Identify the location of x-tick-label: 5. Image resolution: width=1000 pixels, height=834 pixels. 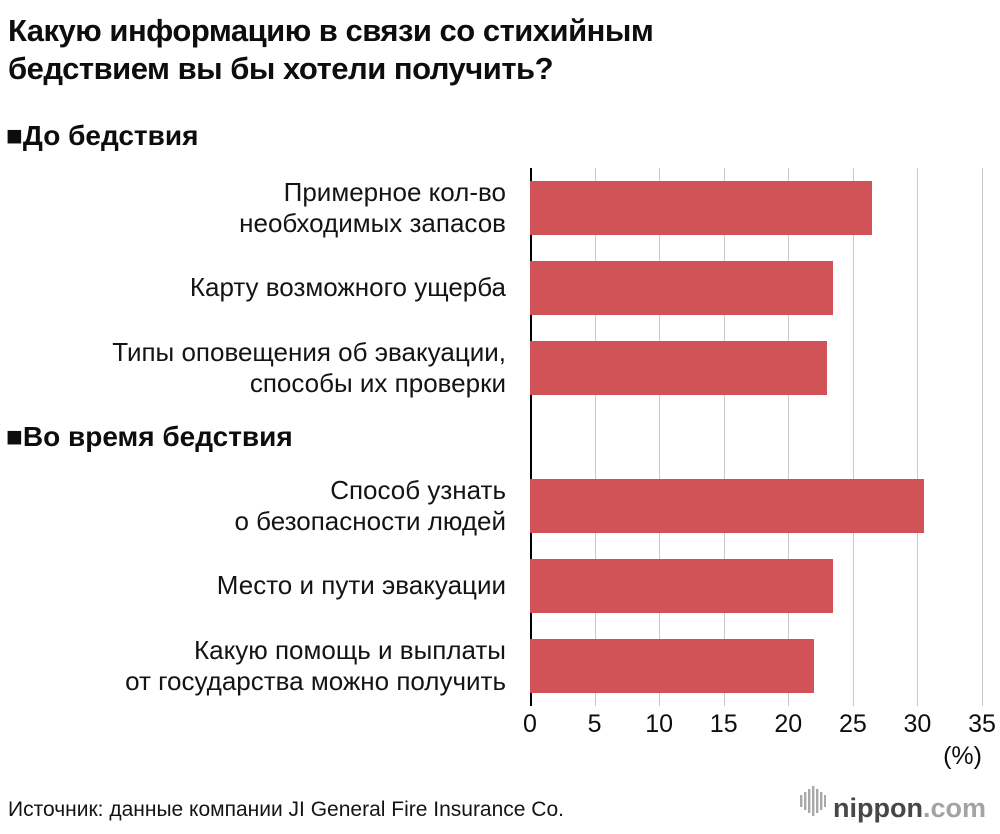
(594, 723).